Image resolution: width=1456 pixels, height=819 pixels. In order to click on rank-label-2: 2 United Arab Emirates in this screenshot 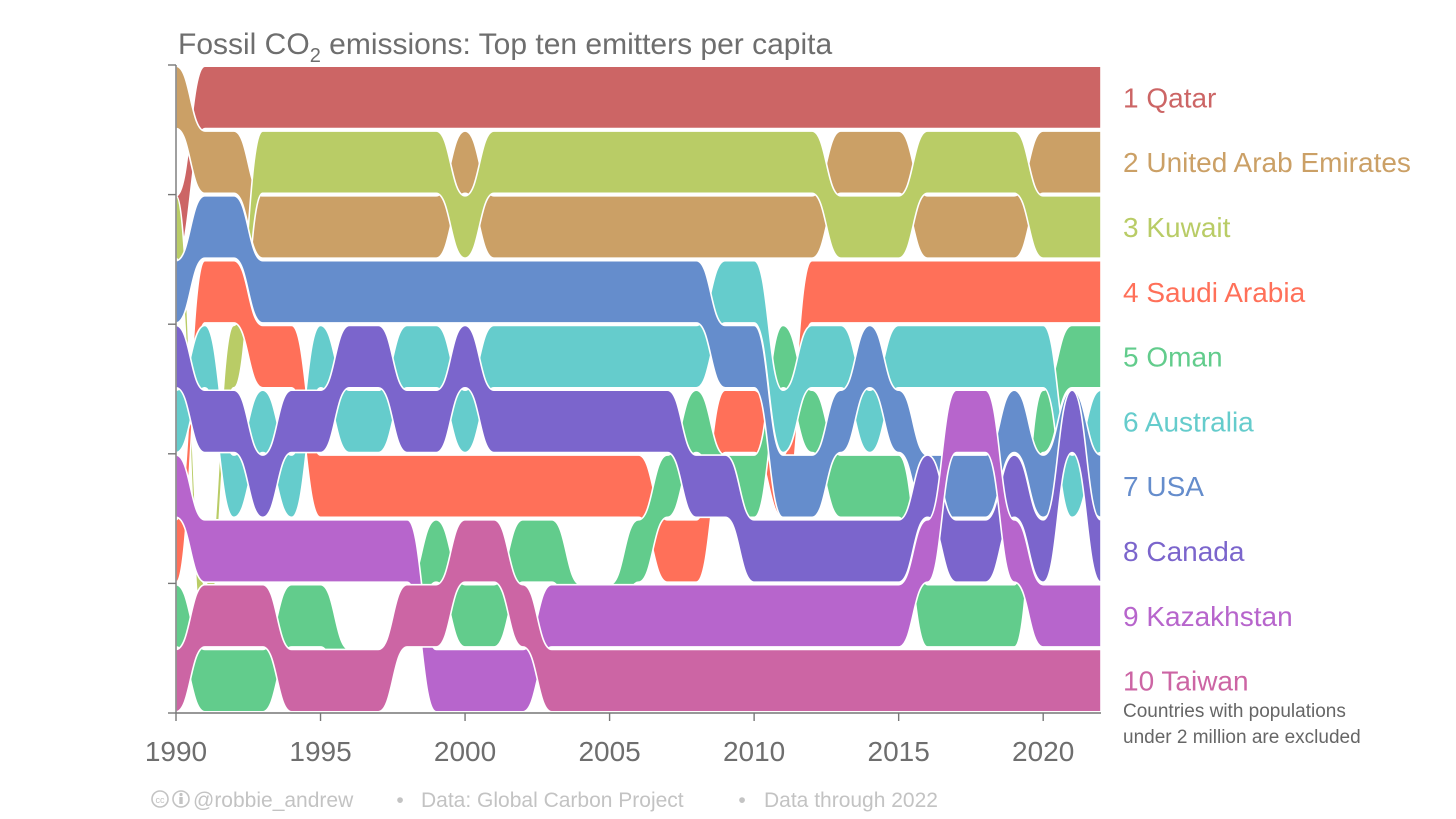, I will do `click(1267, 162)`.